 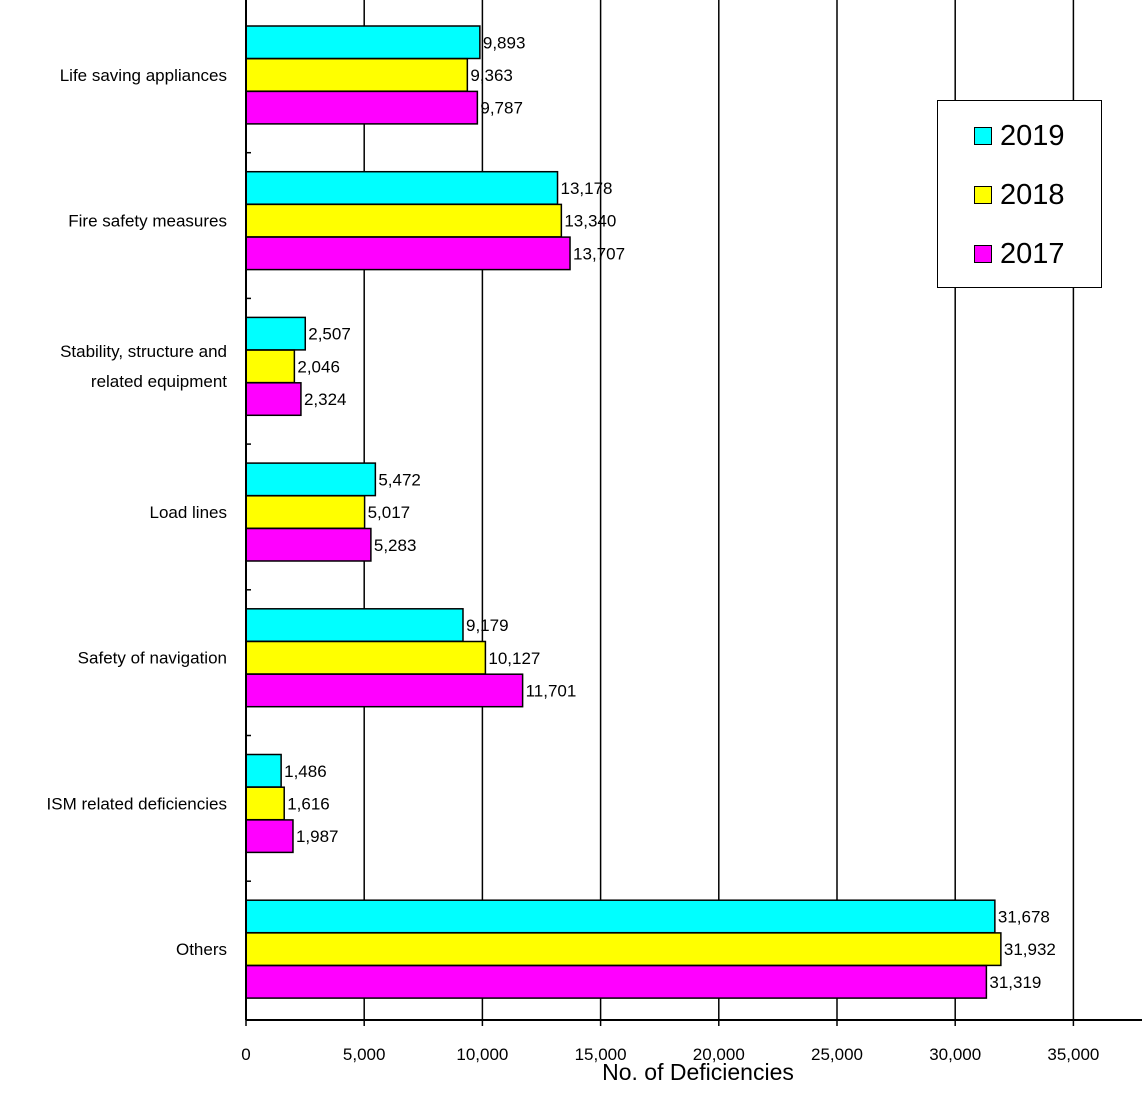 I want to click on legend-swatch-2019, so click(x=983, y=136).